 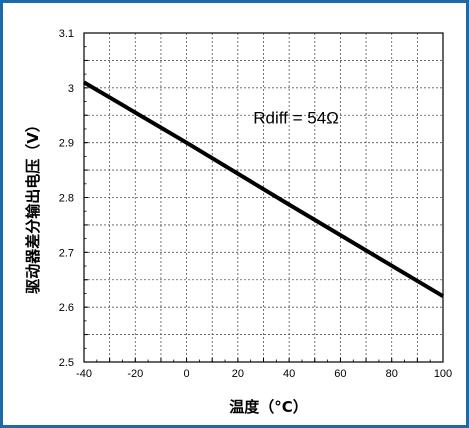 What do you see at coordinates (84, 374) in the screenshot?
I see `x-tick-label: -40` at bounding box center [84, 374].